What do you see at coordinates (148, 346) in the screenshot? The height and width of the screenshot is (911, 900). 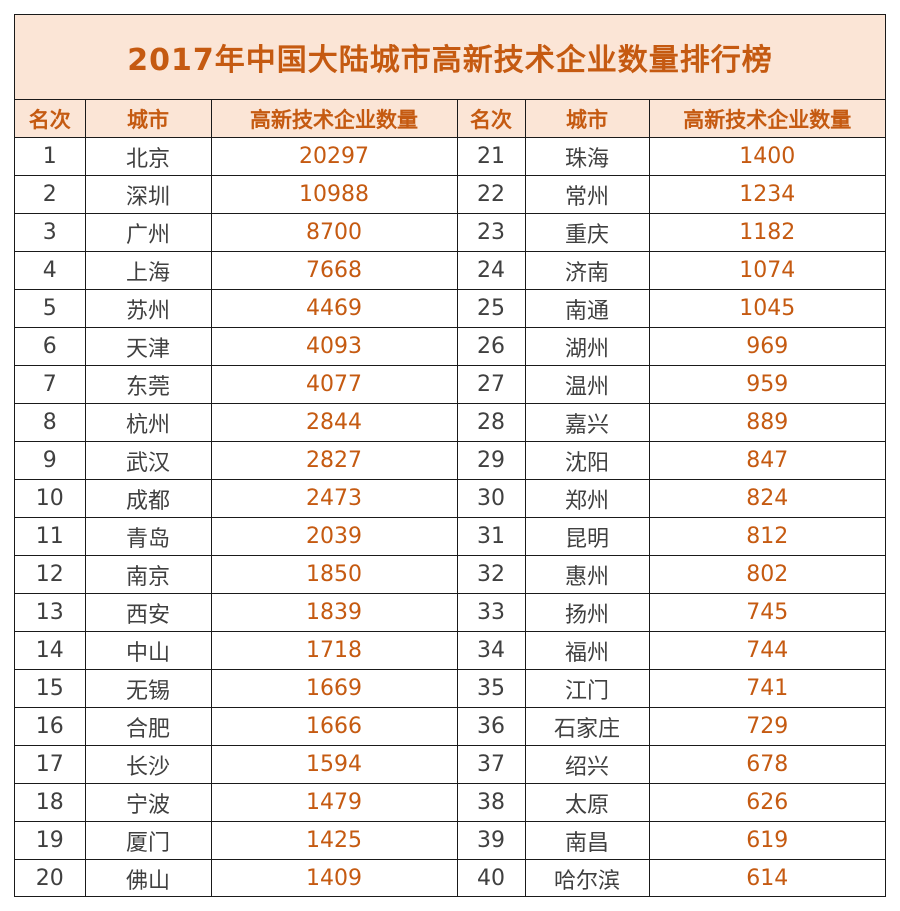 I see `left-city-cell: 天津` at bounding box center [148, 346].